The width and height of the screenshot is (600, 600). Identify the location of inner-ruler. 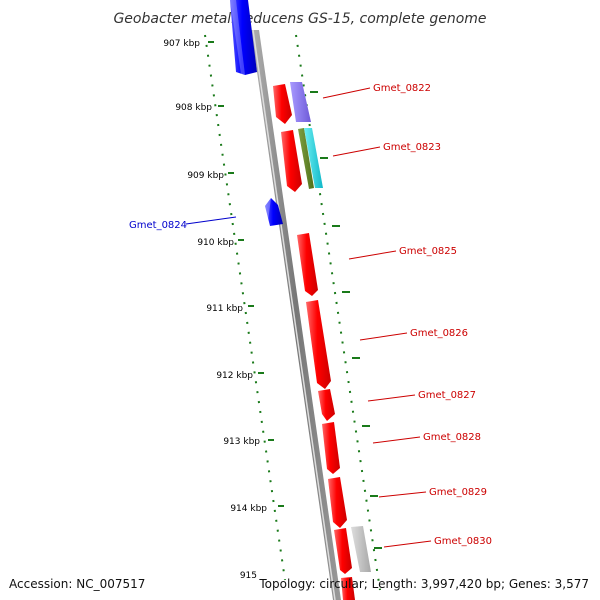
(245, 307).